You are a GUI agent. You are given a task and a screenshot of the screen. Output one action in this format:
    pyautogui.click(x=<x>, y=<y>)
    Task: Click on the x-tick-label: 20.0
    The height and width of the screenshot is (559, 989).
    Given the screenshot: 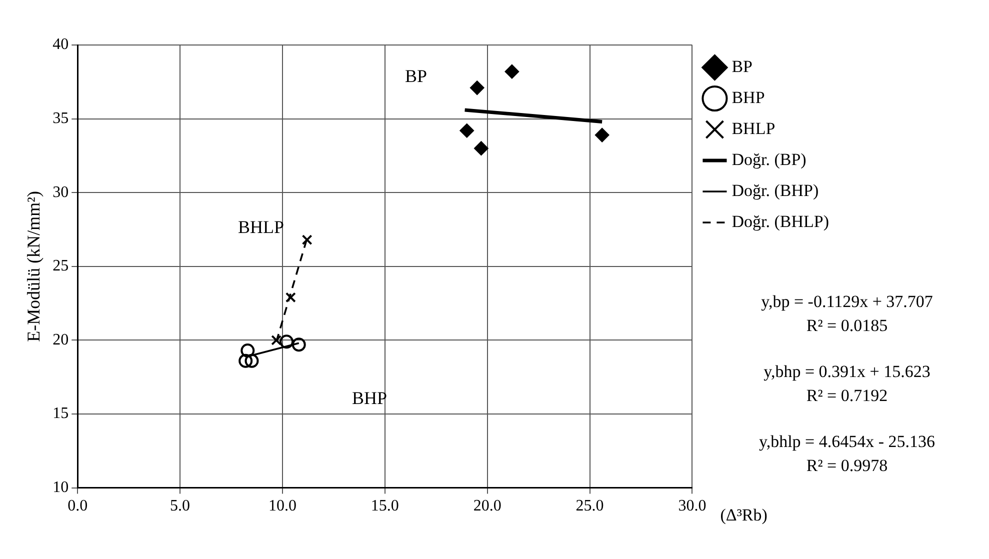 What is the action you would take?
    pyautogui.click(x=487, y=506)
    